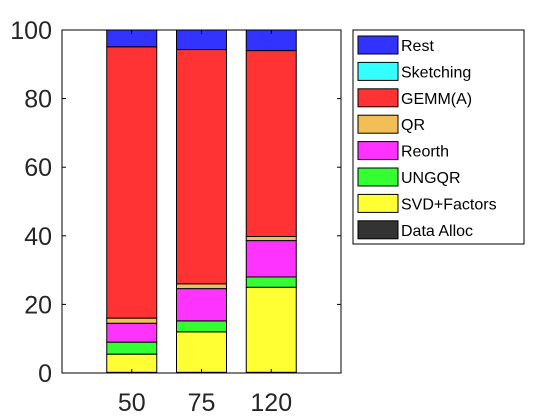 This screenshot has height=420, width=560. What do you see at coordinates (413, 125) in the screenshot?
I see `legend-label: QR` at bounding box center [413, 125].